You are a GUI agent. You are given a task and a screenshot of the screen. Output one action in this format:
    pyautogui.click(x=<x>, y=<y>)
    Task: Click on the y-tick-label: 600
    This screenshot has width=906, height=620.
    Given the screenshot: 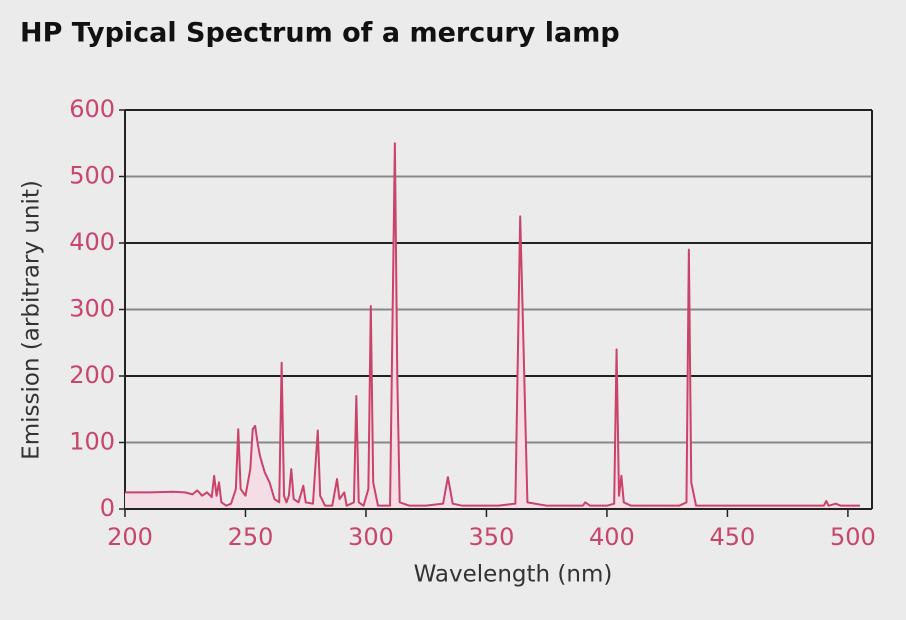 What is the action you would take?
    pyautogui.click(x=92, y=109)
    